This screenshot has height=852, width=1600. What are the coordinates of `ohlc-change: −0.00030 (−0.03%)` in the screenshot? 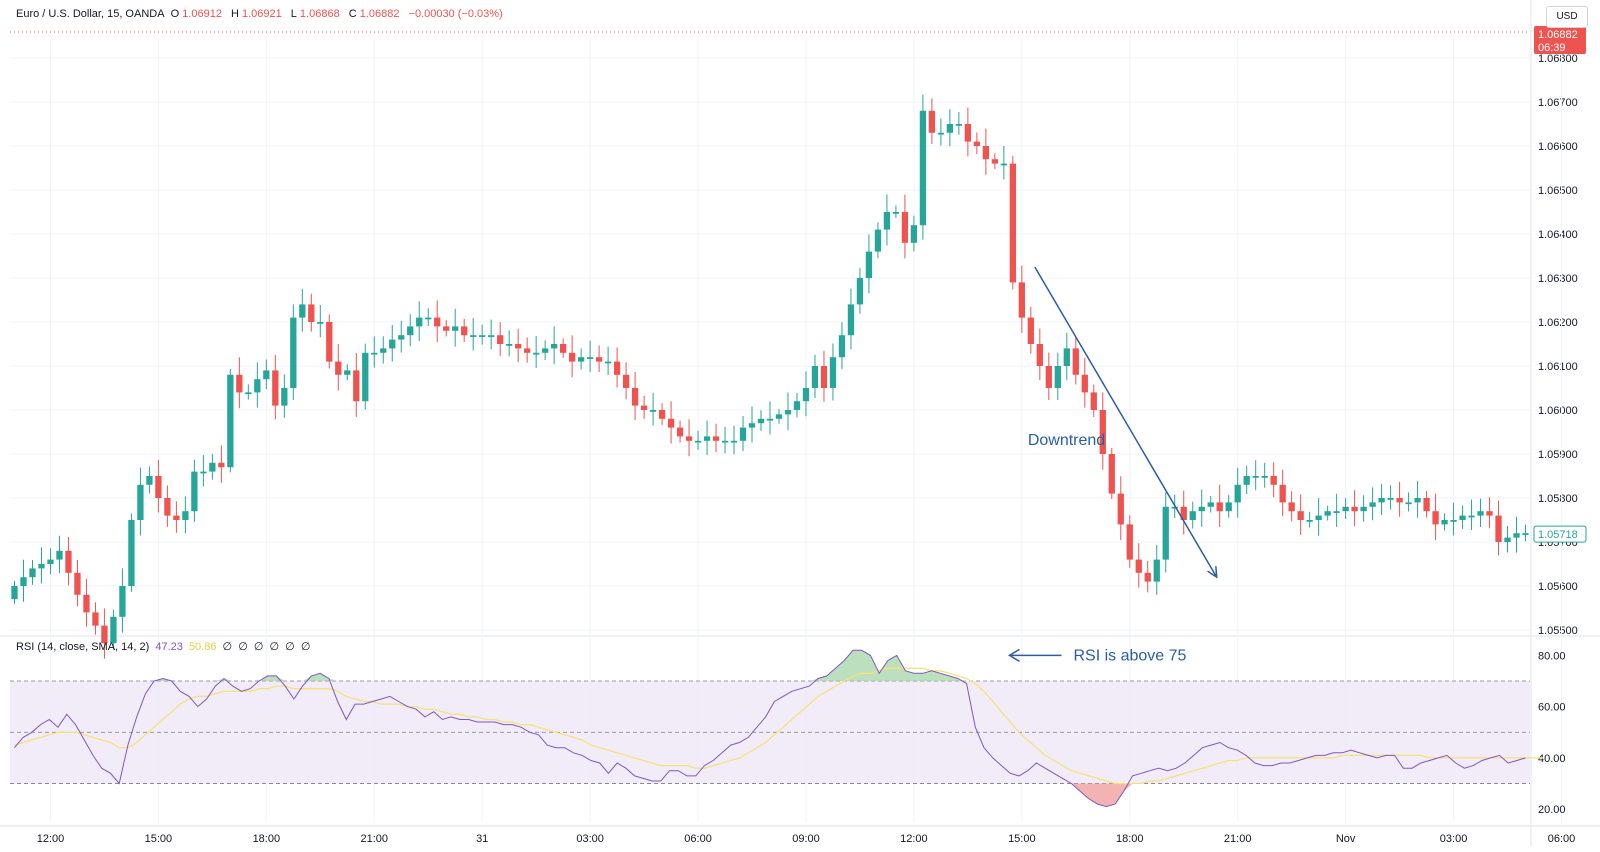 It's located at (455, 14).